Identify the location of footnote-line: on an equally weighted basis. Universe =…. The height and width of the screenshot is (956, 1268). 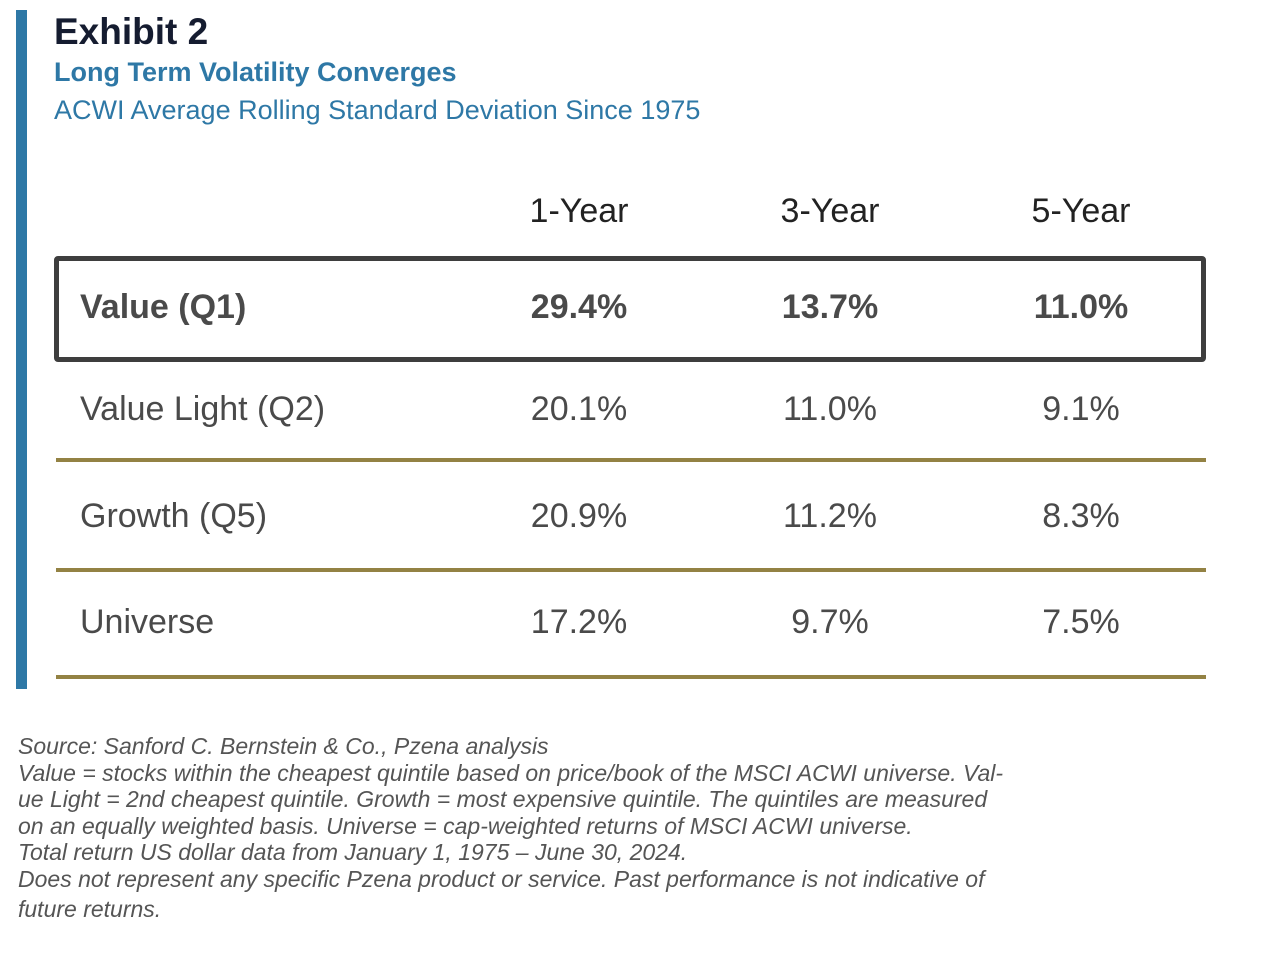
(465, 825).